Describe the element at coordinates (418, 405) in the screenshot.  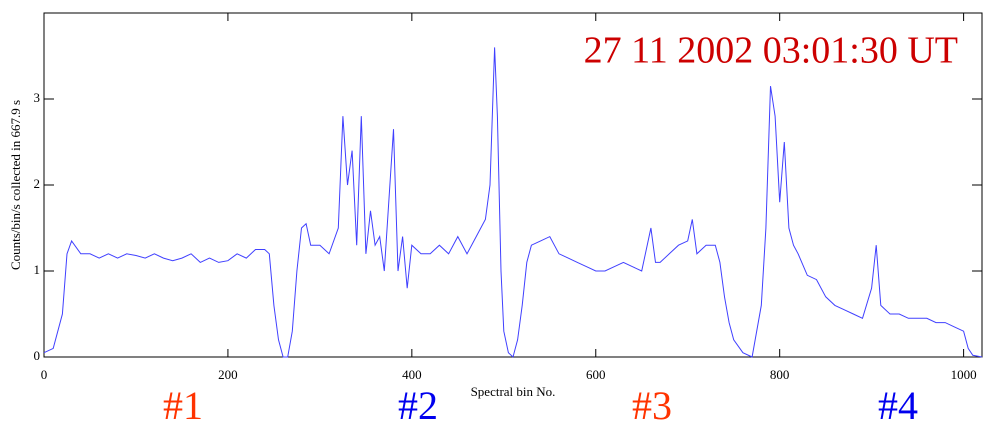
I see `region-label: #2` at that location.